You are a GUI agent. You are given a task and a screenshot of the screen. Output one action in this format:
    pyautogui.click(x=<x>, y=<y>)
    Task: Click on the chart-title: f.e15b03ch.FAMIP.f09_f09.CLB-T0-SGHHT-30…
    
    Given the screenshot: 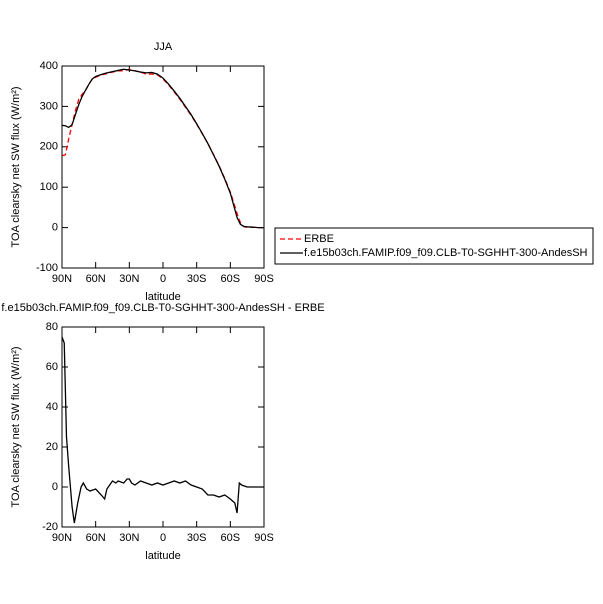 What is the action you would take?
    pyautogui.click(x=162, y=308)
    